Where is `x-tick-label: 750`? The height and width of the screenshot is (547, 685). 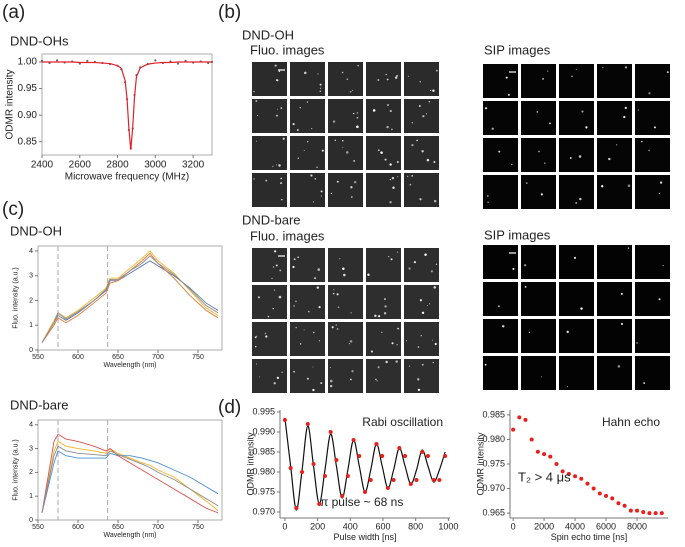 x-tick-label: 750 is located at coordinates (198, 357).